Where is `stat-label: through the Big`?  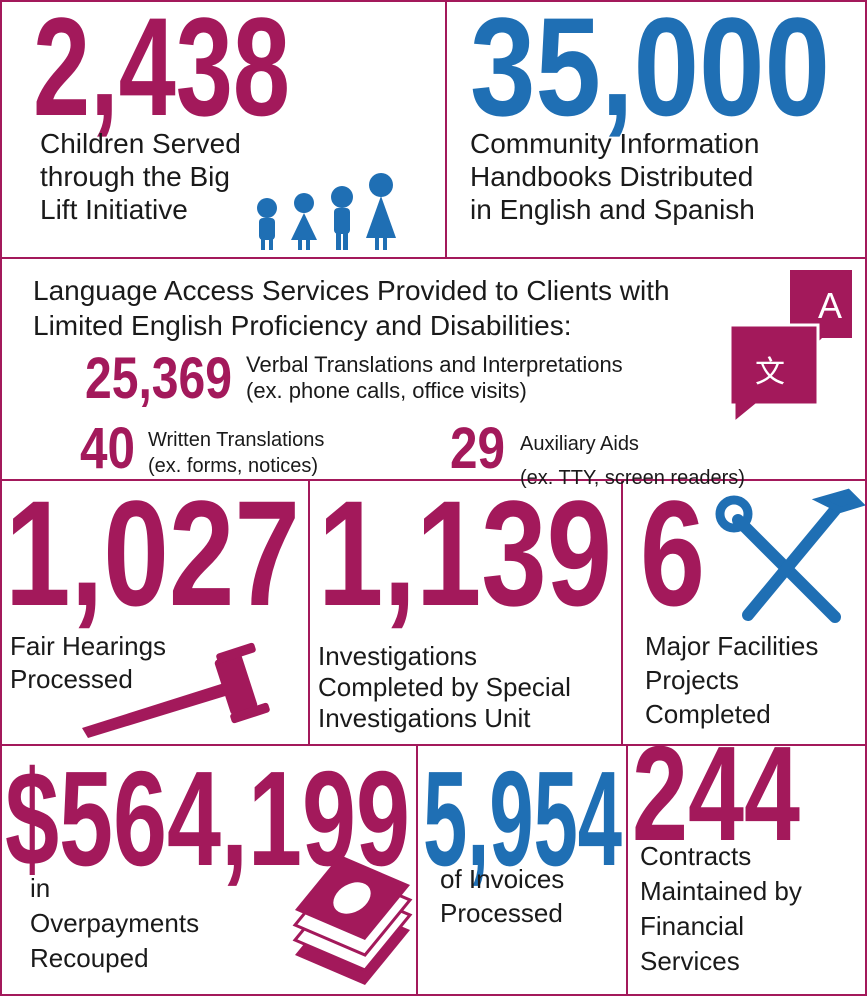 stat-label: through the Big is located at coordinates (135, 176).